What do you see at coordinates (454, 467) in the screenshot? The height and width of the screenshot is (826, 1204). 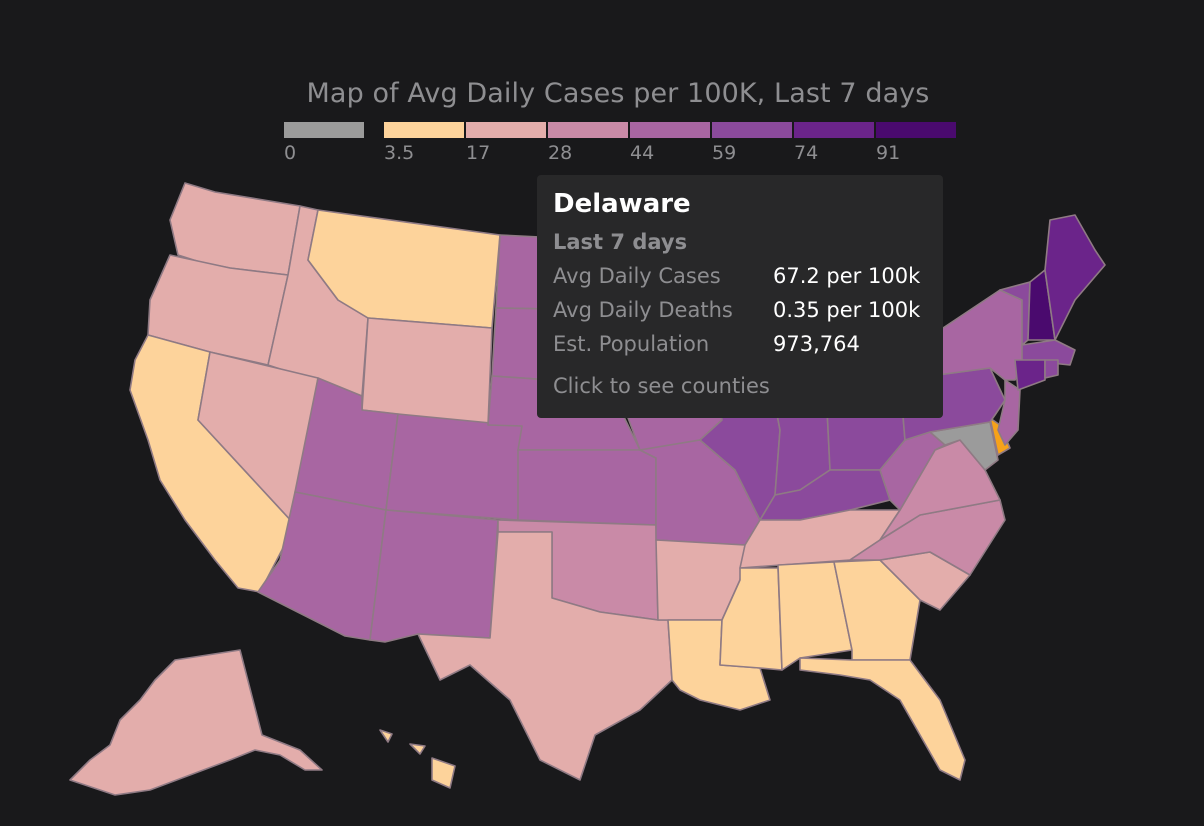 I see `state-colorado` at bounding box center [454, 467].